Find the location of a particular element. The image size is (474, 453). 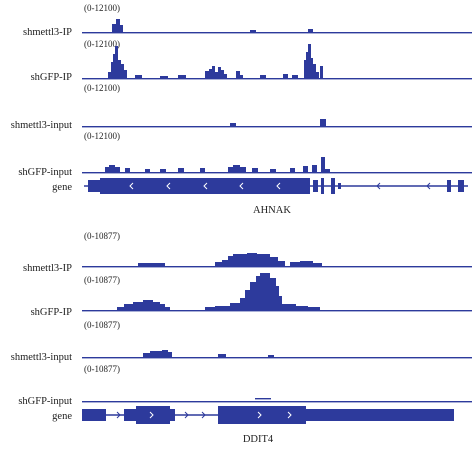

track-range-shmettl3-ip: (0-12100) is located at coordinates (102, 8).